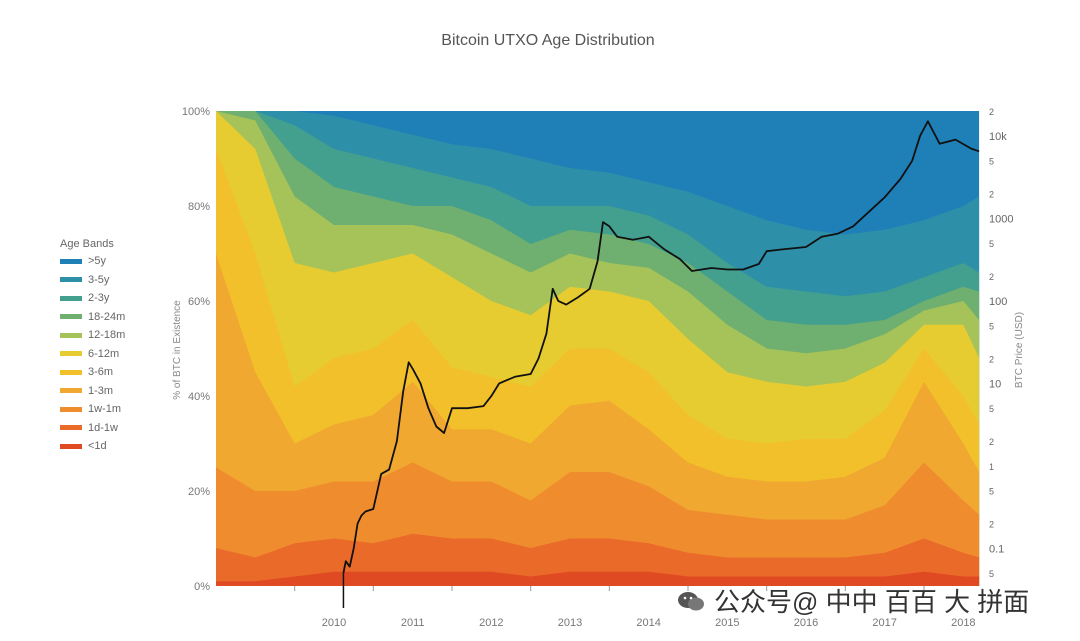  I want to click on legend-label: 12-18m, so click(107, 335).